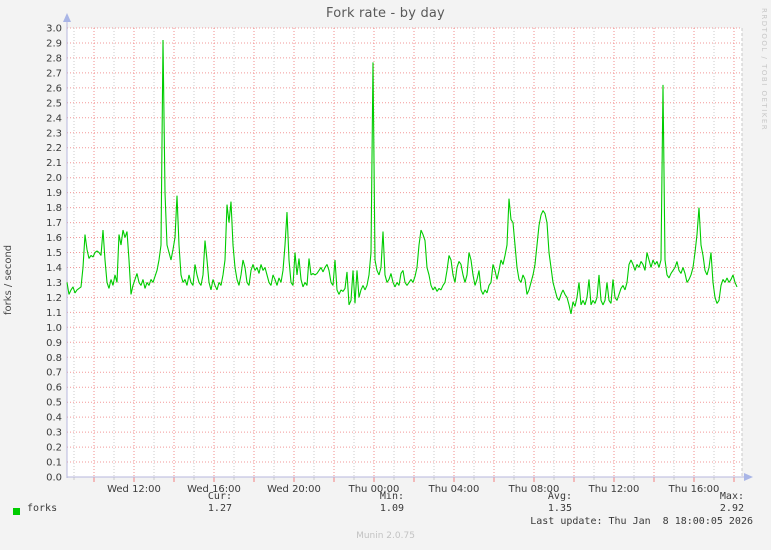 Image resolution: width=771 pixels, height=550 pixels. What do you see at coordinates (54, 328) in the screenshot?
I see `y-tick-label: 1.0` at bounding box center [54, 328].